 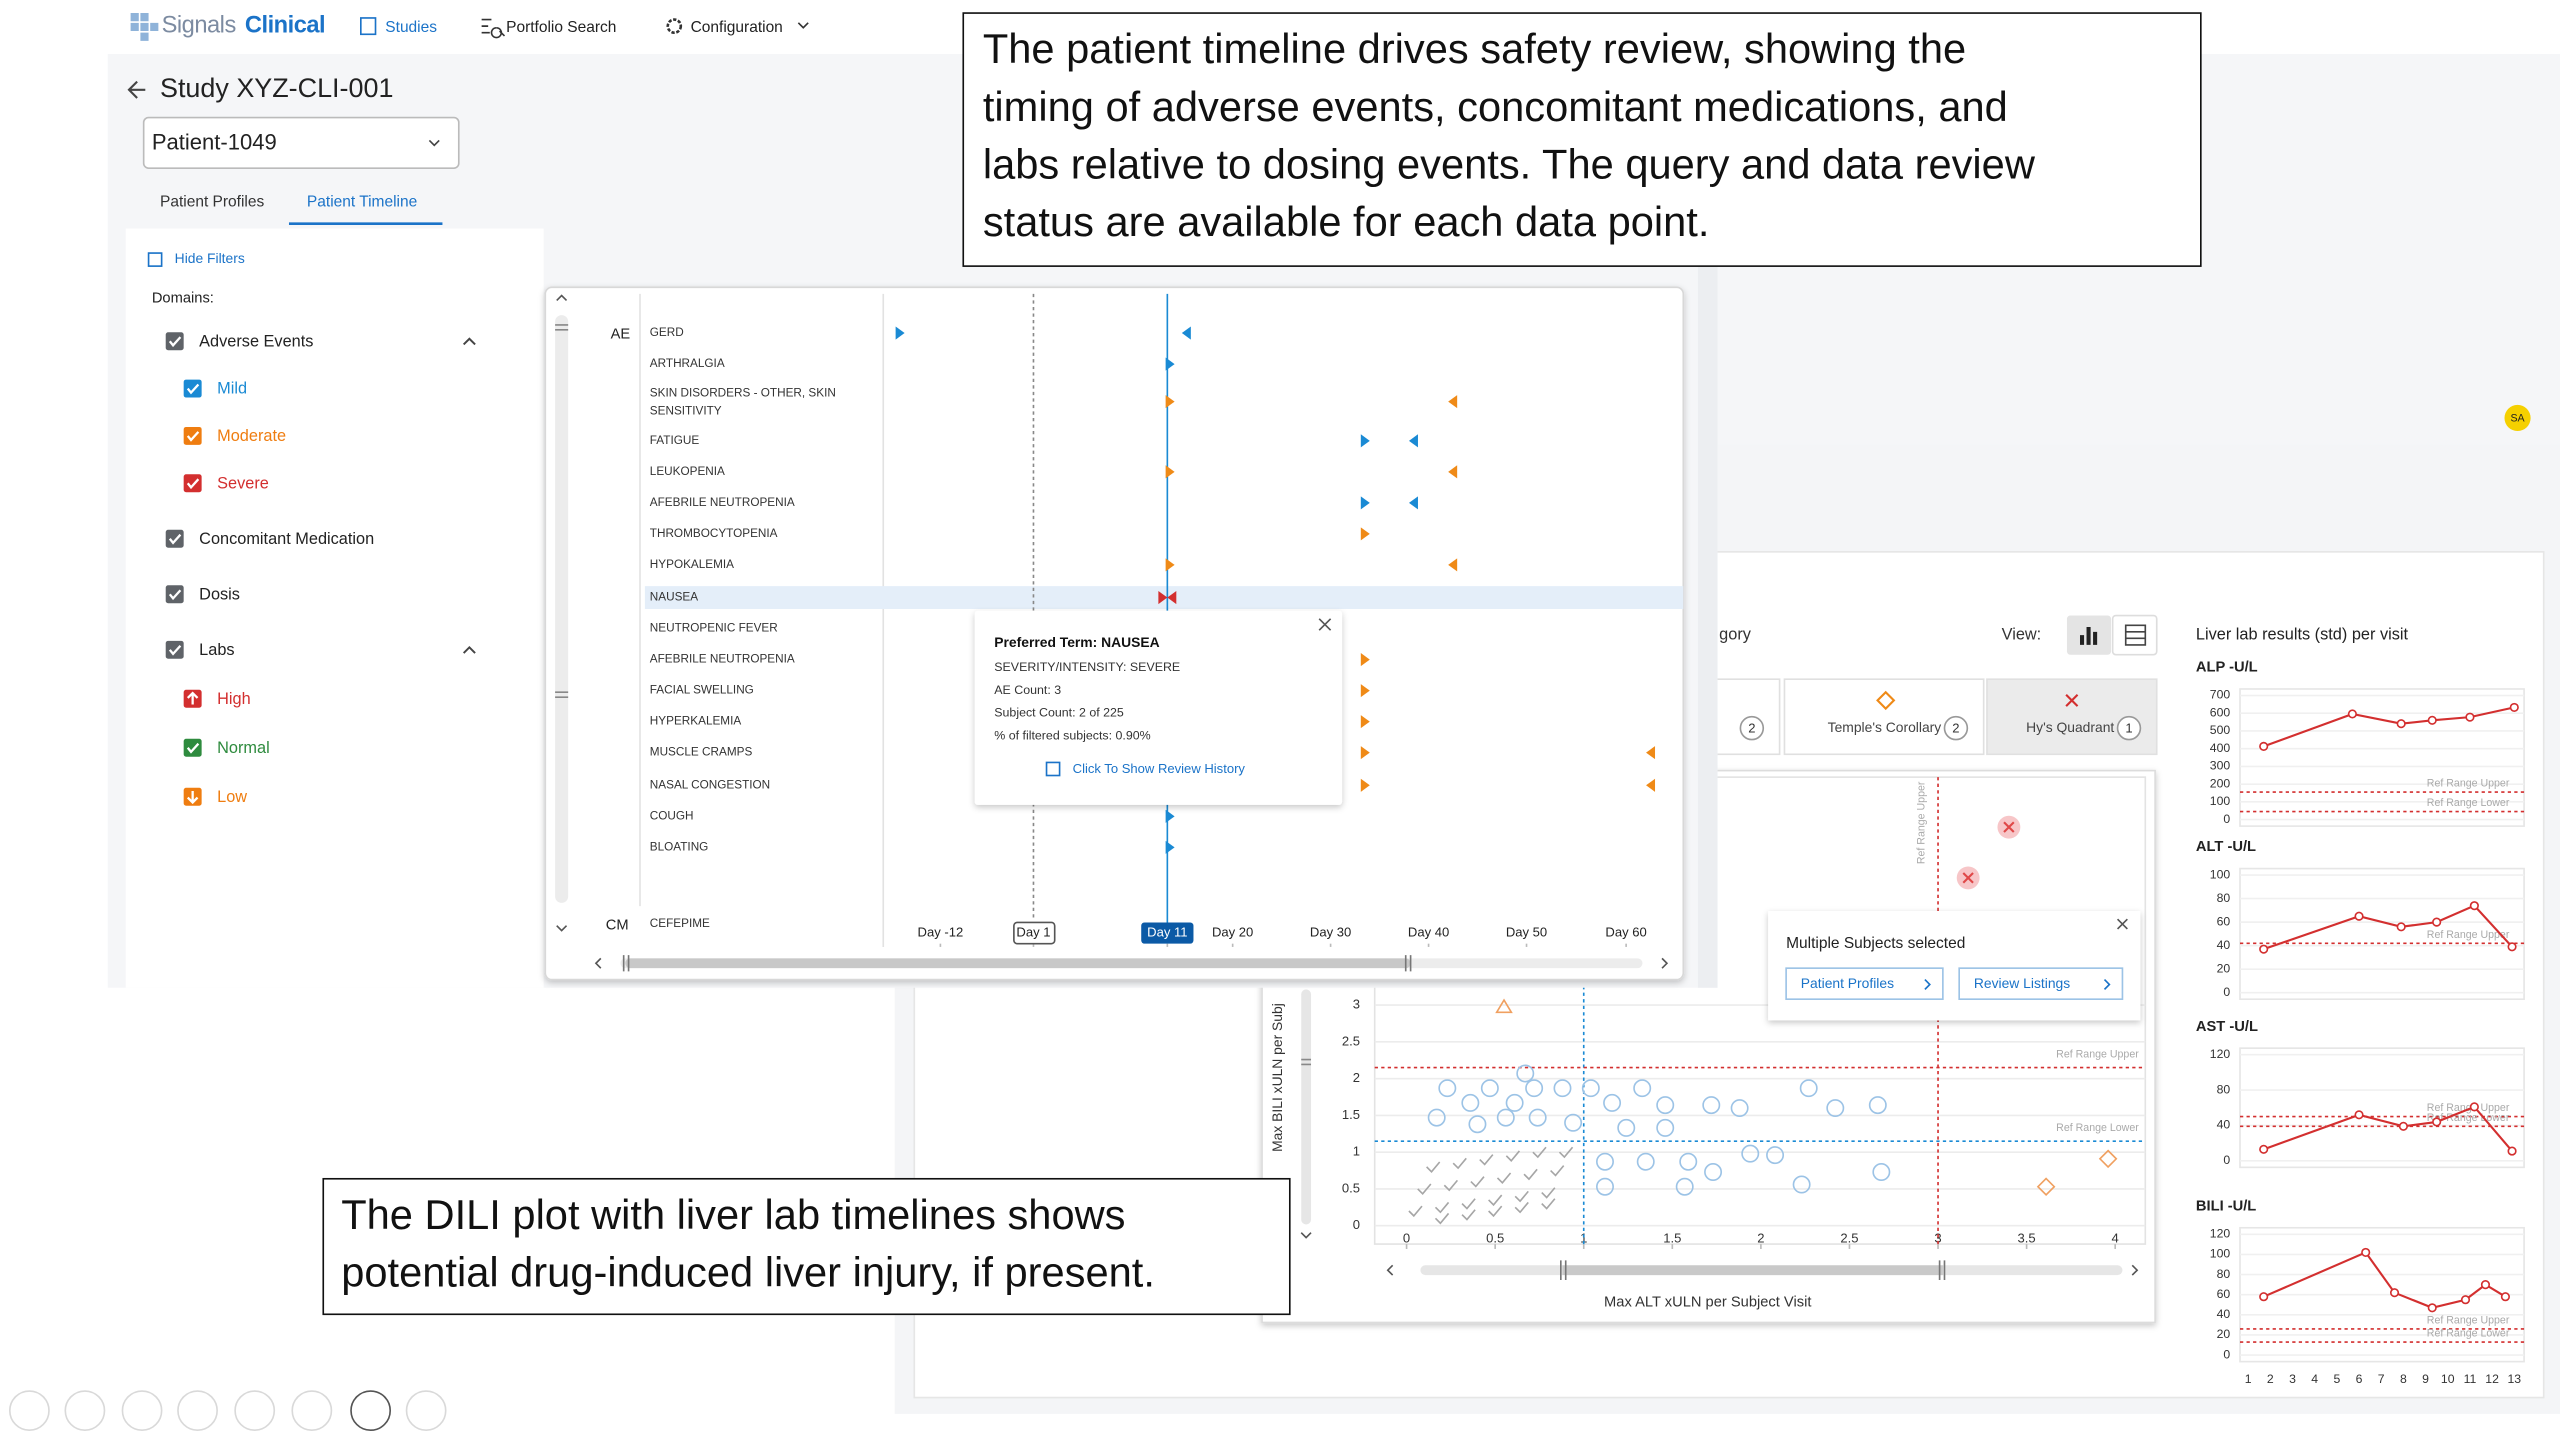 What do you see at coordinates (1390, 1270) in the screenshot?
I see `x-slider-left-arrow` at bounding box center [1390, 1270].